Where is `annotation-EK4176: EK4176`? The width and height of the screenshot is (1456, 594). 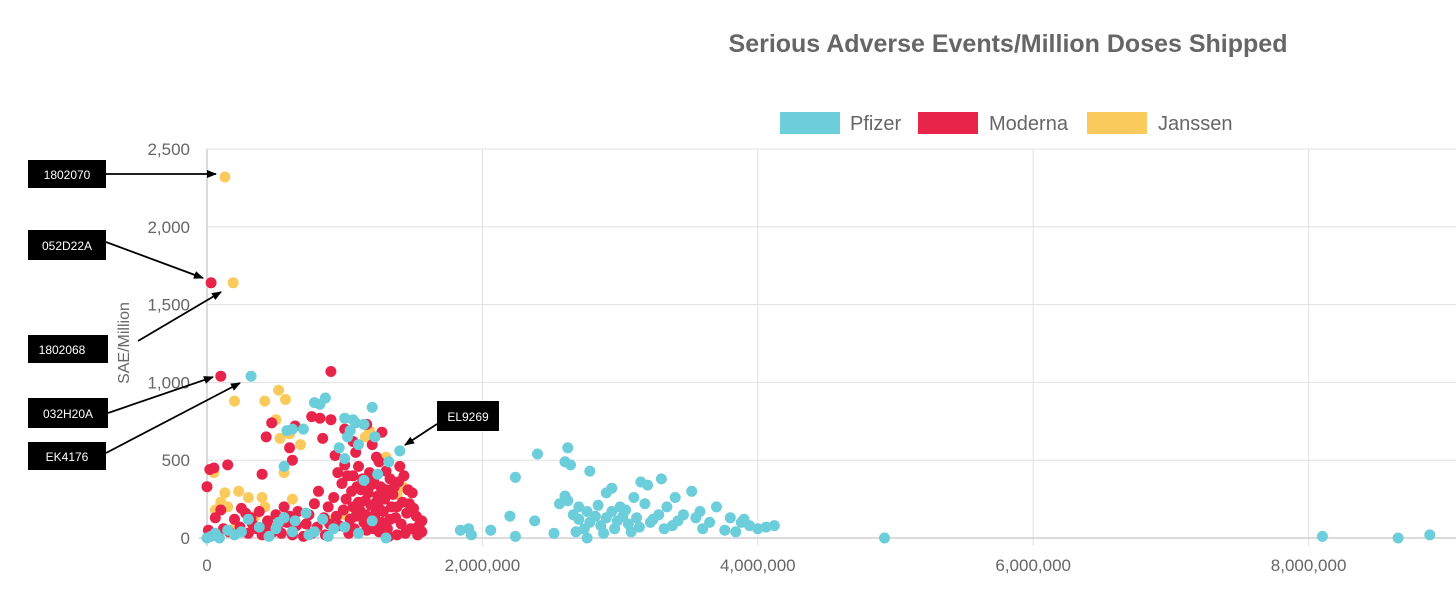 annotation-EK4176: EK4176 is located at coordinates (134, 426).